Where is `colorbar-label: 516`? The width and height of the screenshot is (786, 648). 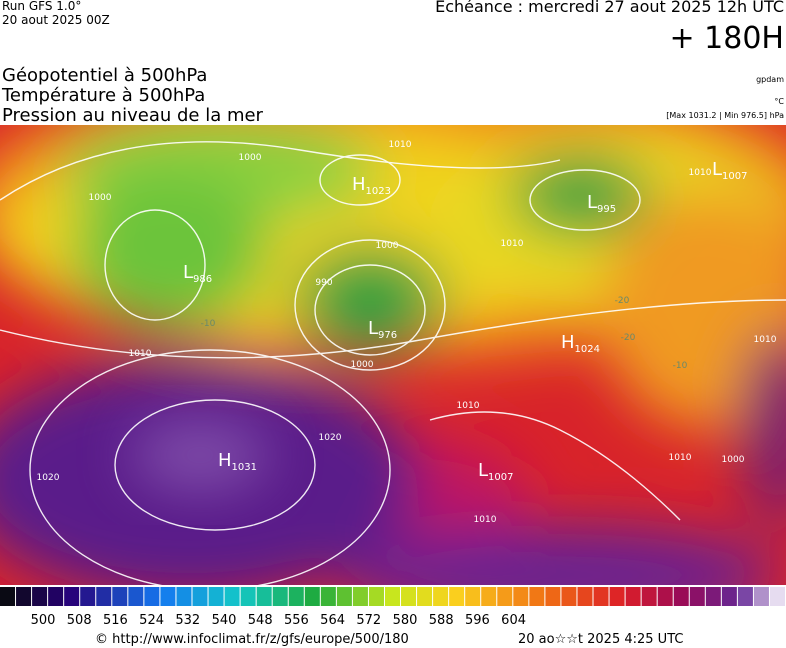 colorbar-label: 516 is located at coordinates (115, 620).